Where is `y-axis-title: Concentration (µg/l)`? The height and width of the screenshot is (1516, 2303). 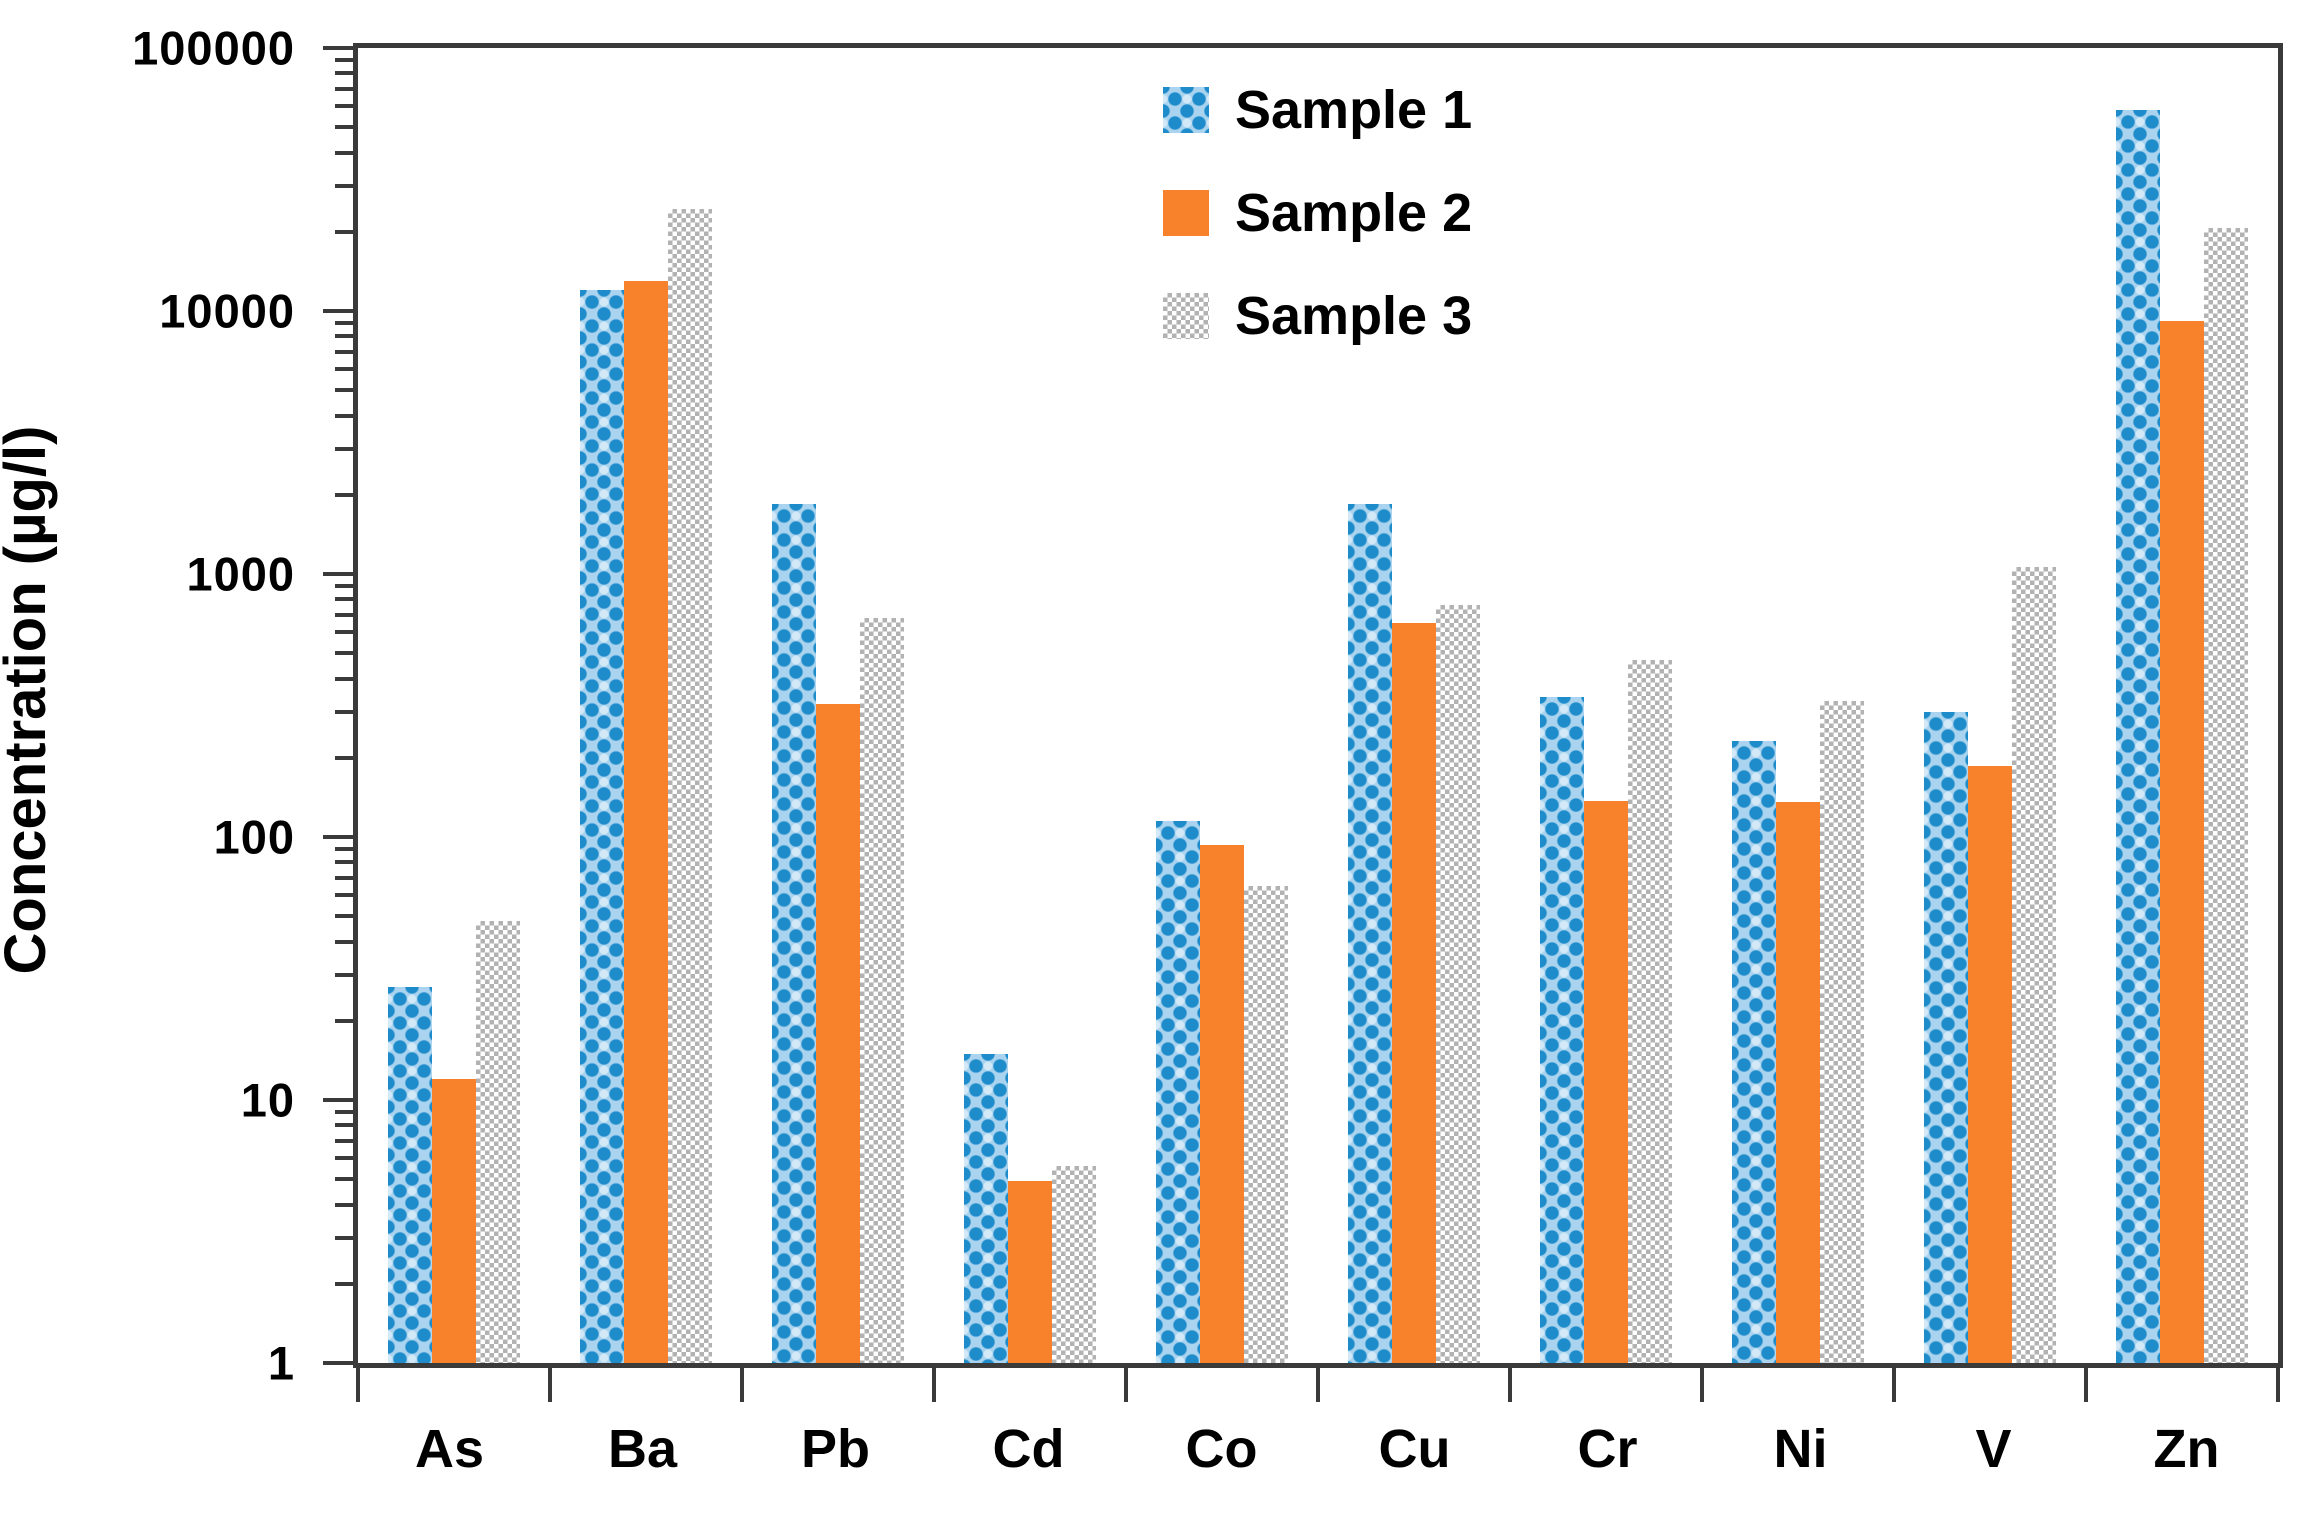 y-axis-title: Concentration (µg/l) is located at coordinates (29, 700).